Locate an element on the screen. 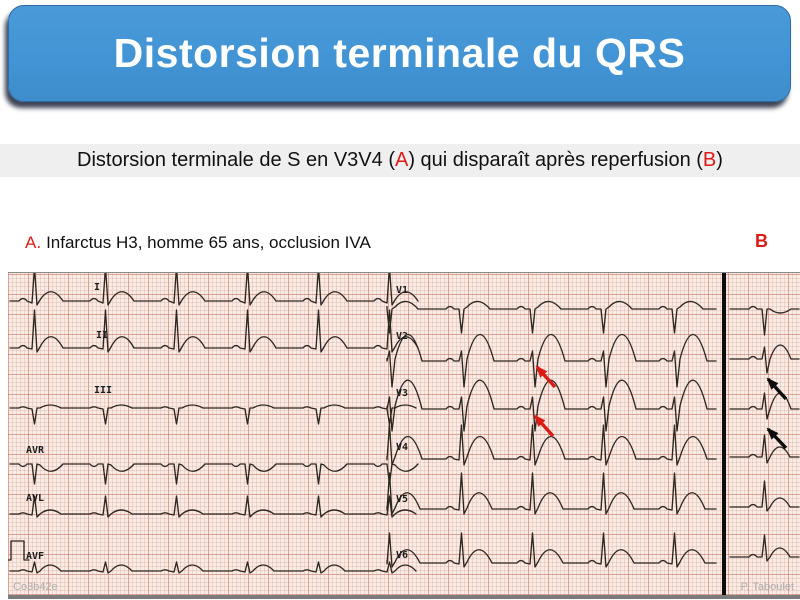 The width and height of the screenshot is (800, 600). ecg-trace-v1 is located at coordinates (551, 317).